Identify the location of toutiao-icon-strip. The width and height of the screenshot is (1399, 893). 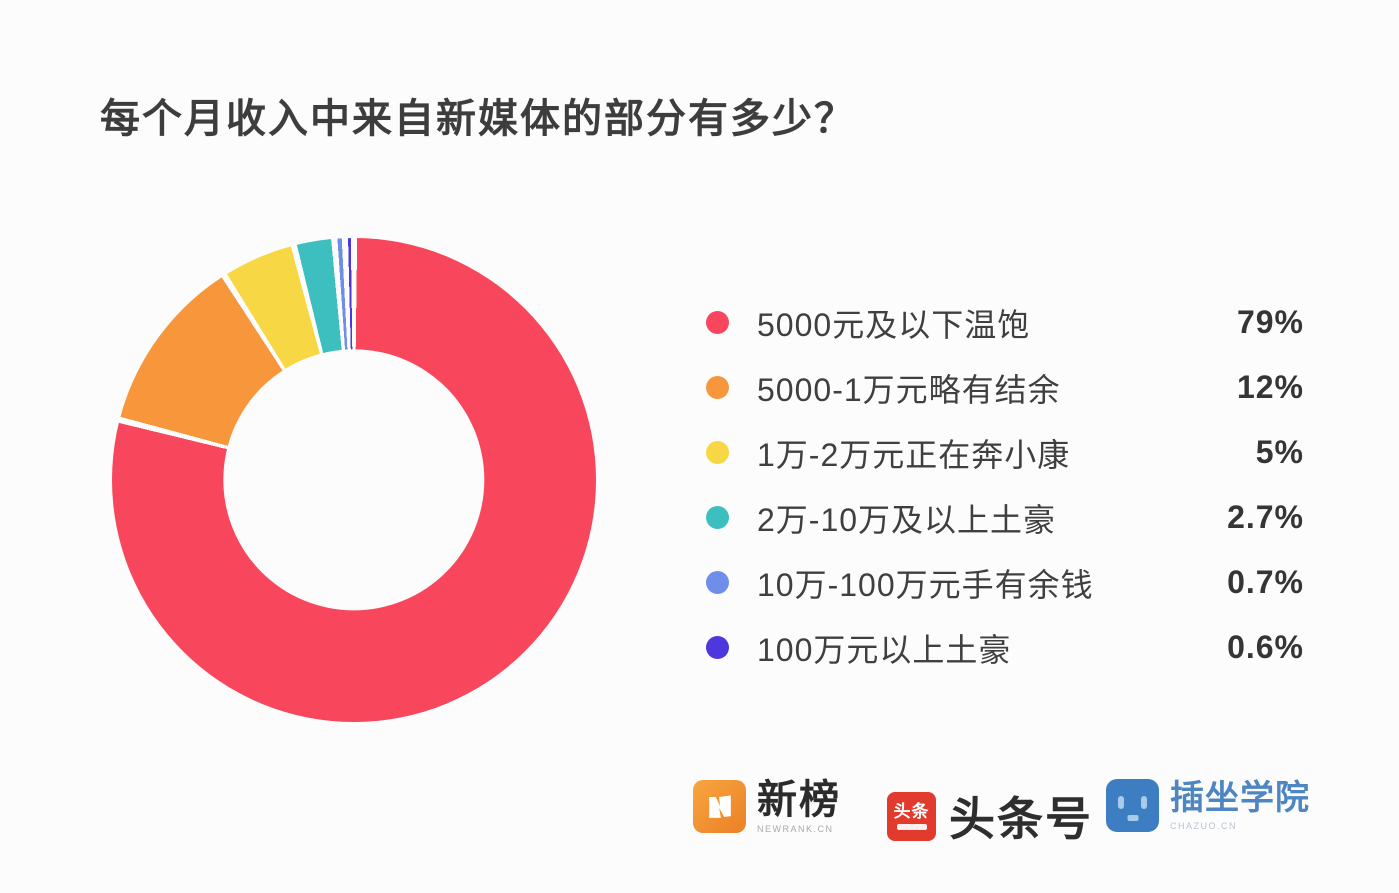
(911, 826).